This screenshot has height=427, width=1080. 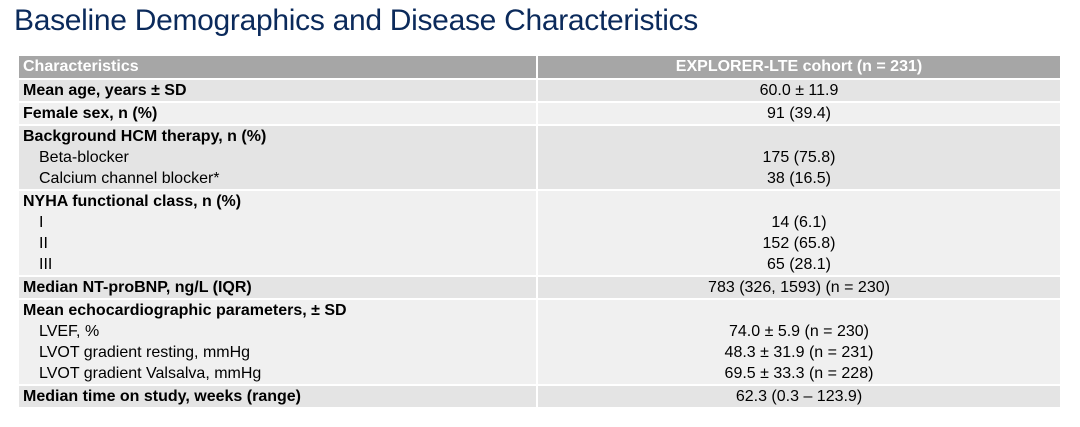 I want to click on row-label-cell: LVOT gradient resting, mmHg, so click(x=278, y=352).